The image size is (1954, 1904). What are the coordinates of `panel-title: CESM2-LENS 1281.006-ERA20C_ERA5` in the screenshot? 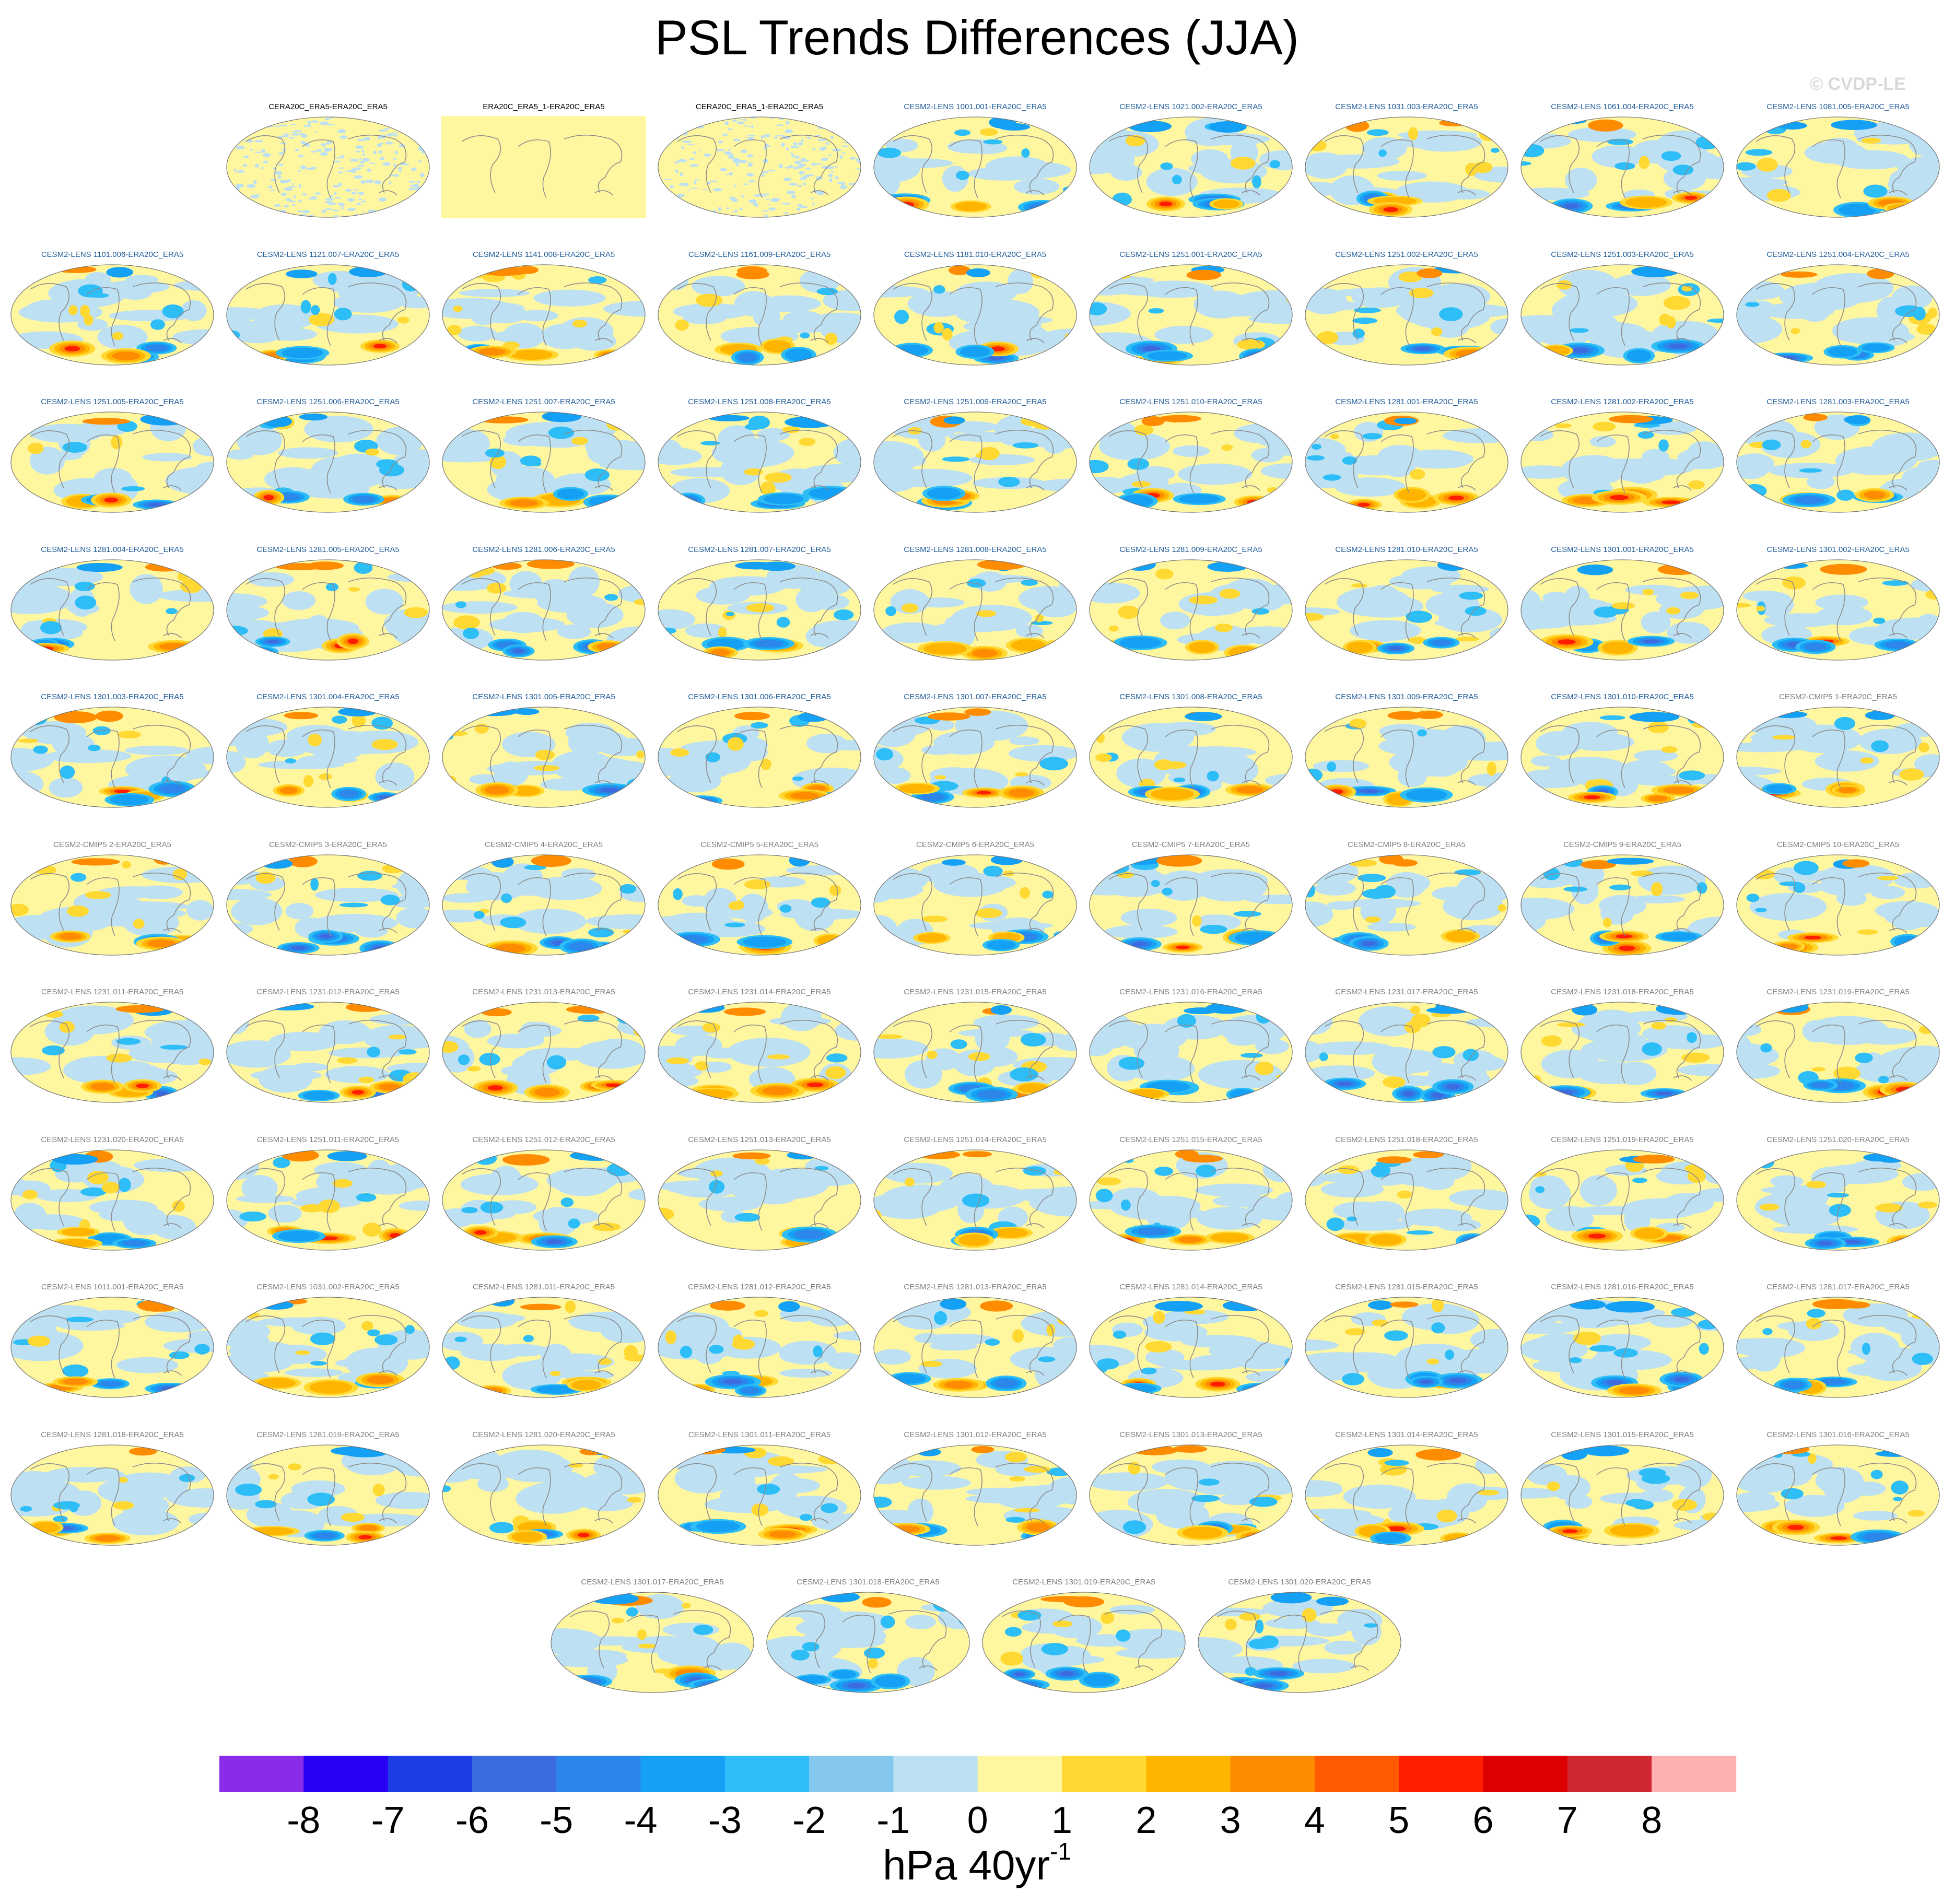 It's located at (543, 549).